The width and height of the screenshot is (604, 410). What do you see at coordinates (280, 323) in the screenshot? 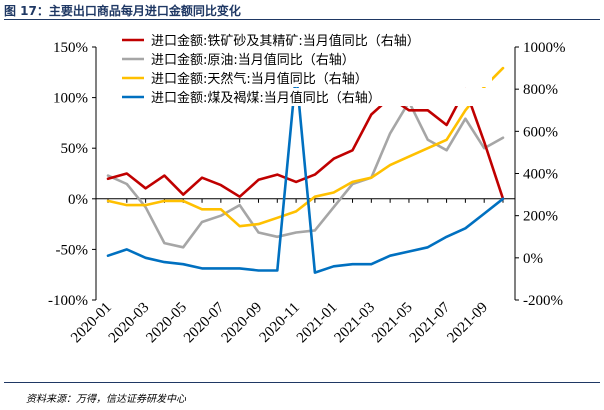
I see `x-tick-label: 2020-11` at bounding box center [280, 323].